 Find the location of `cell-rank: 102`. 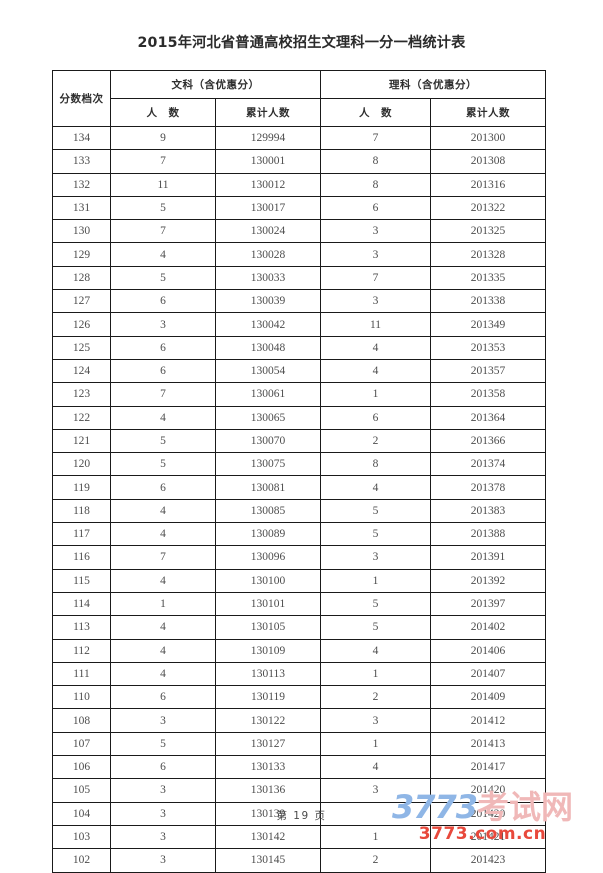

cell-rank: 102 is located at coordinates (81, 860).